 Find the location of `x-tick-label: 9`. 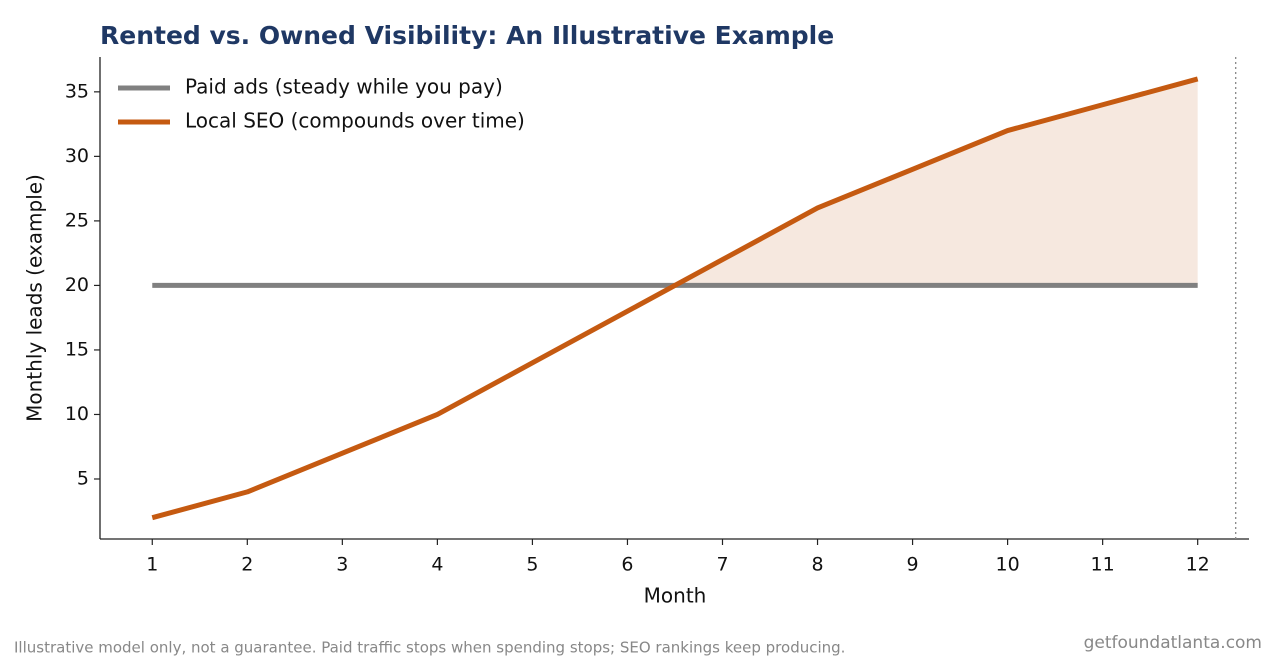

x-tick-label: 9 is located at coordinates (913, 565).